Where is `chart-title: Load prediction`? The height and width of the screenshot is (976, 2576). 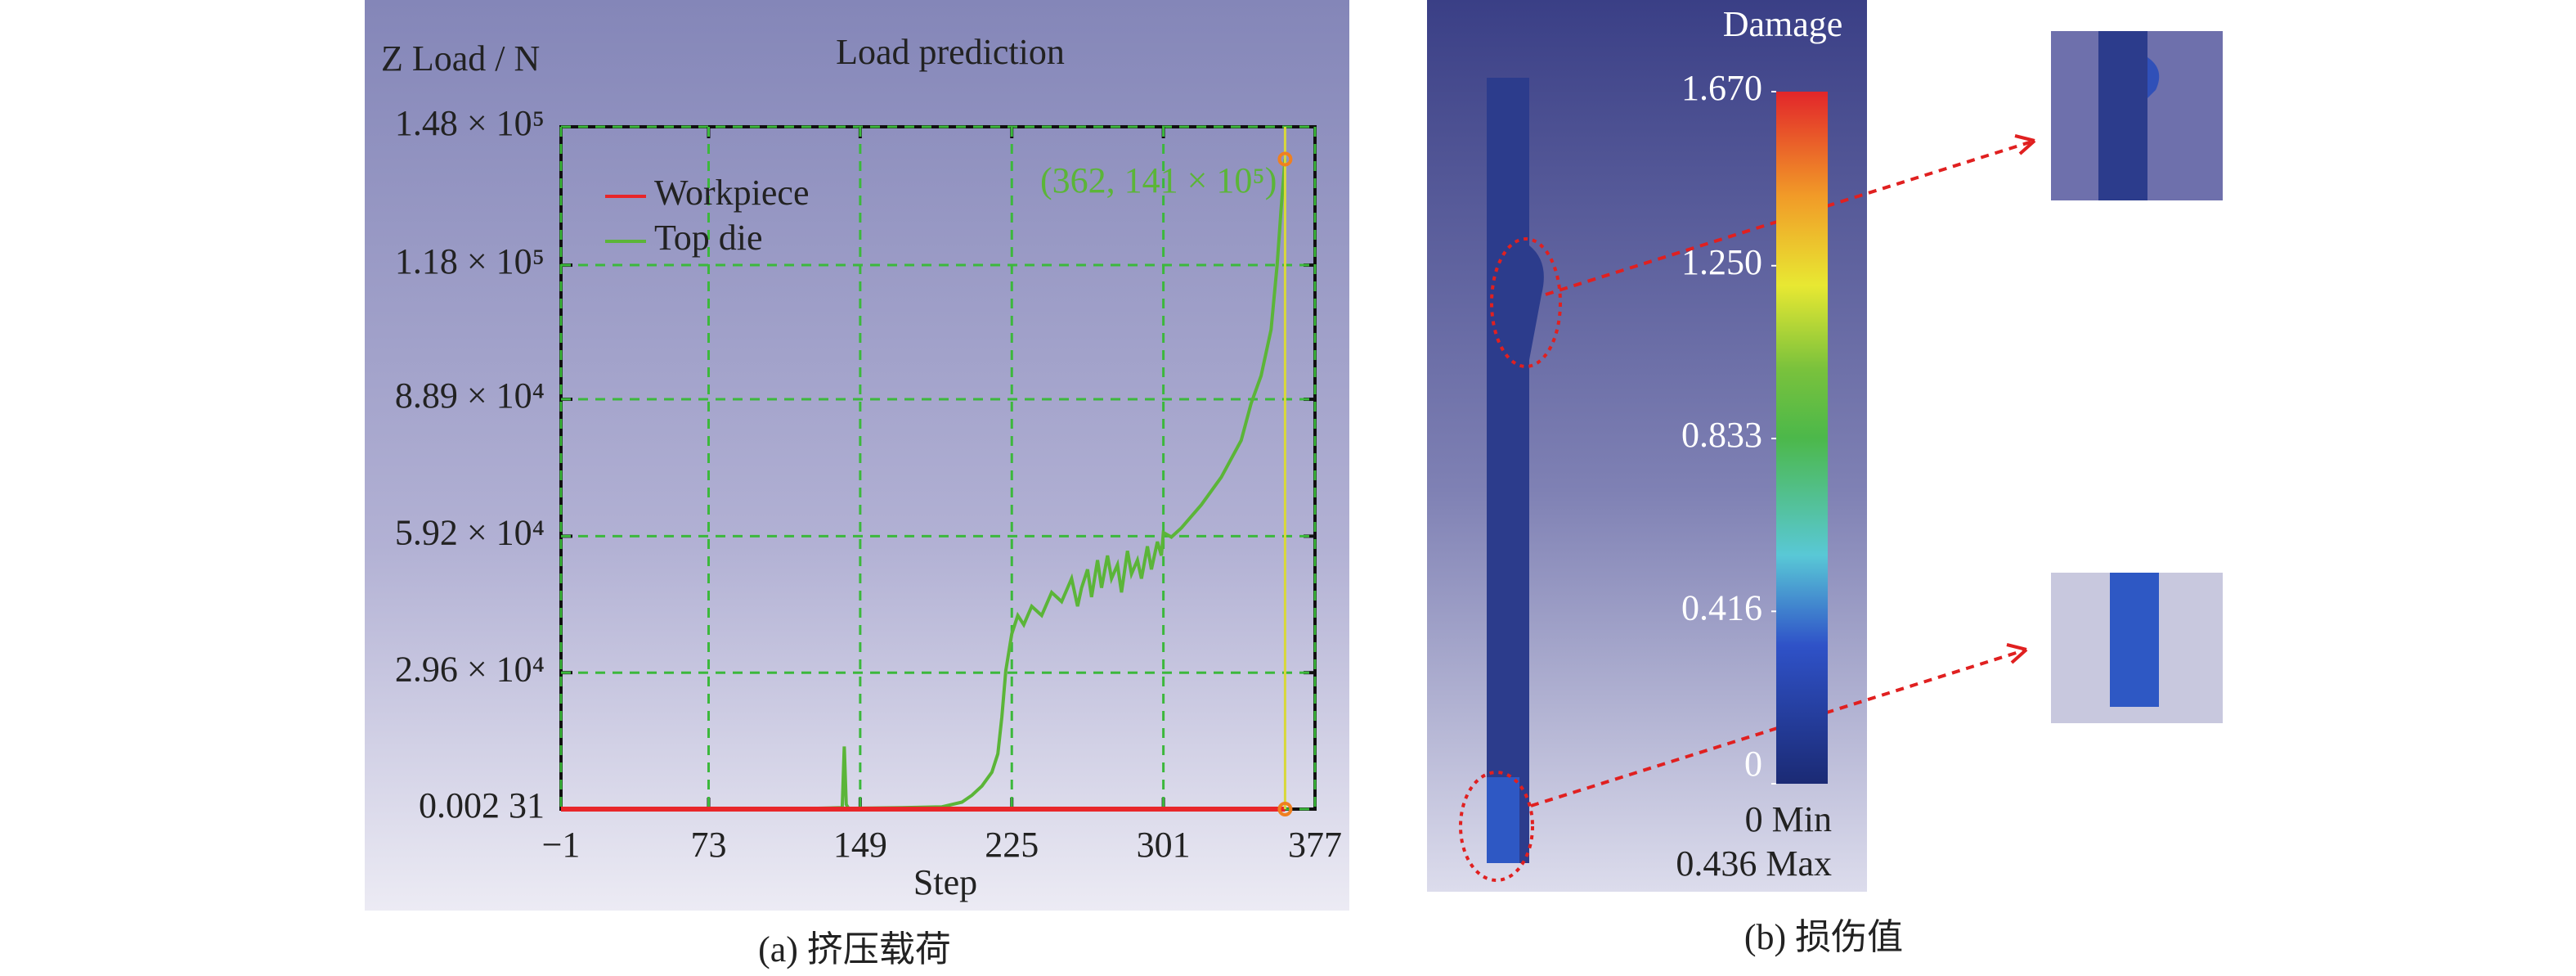
chart-title: Load prediction is located at coordinates (951, 52).